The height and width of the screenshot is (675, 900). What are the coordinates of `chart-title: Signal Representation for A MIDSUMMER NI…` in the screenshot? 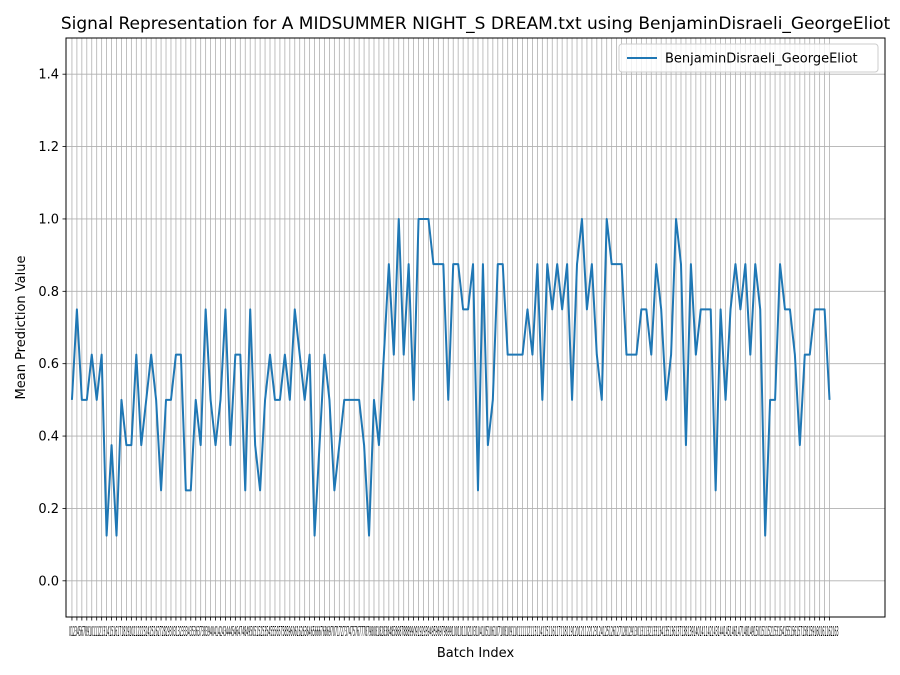 It's located at (476, 24).